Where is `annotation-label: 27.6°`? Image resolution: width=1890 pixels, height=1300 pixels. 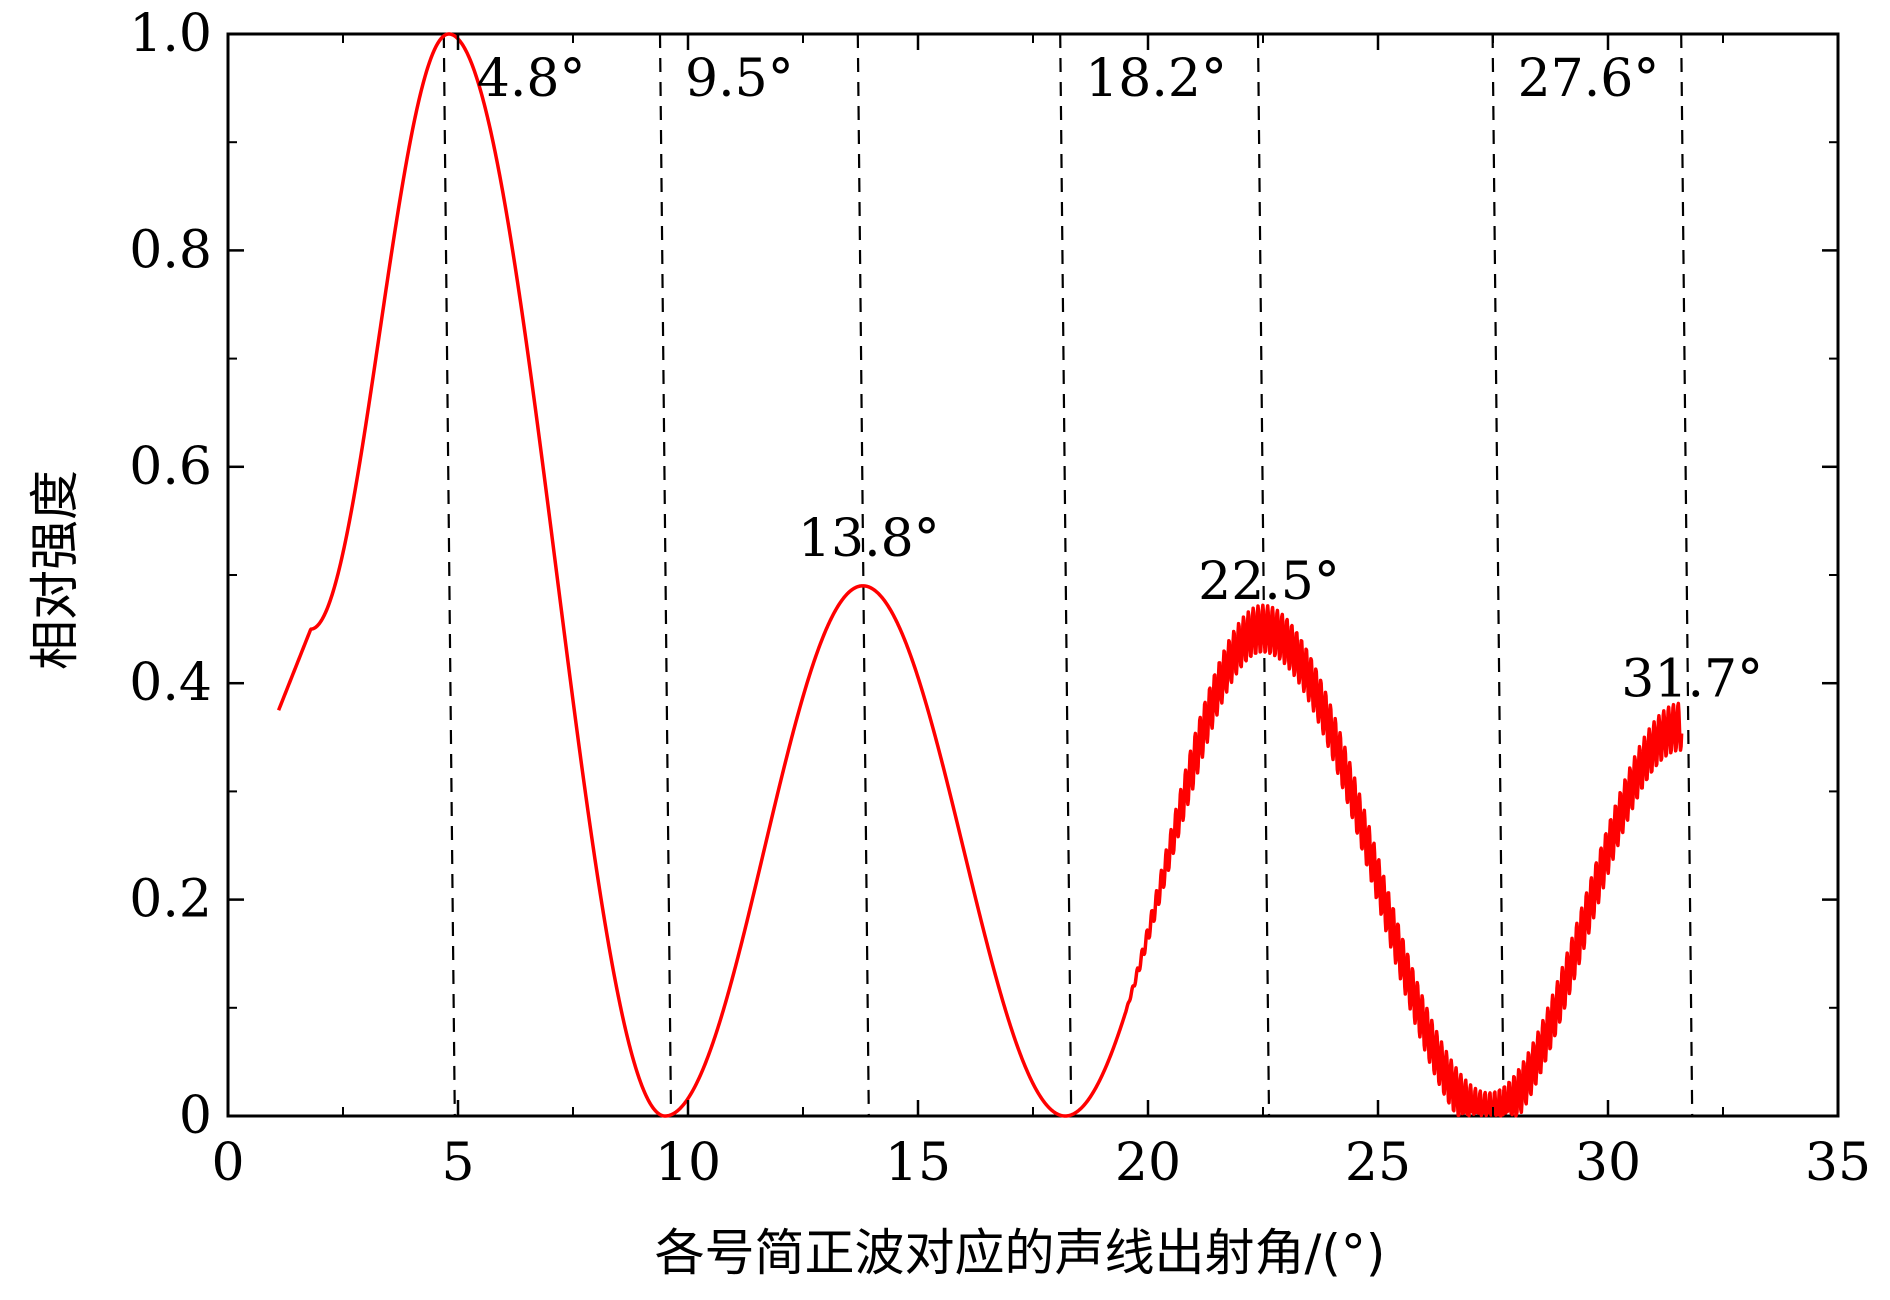 annotation-label: 27.6° is located at coordinates (1589, 79).